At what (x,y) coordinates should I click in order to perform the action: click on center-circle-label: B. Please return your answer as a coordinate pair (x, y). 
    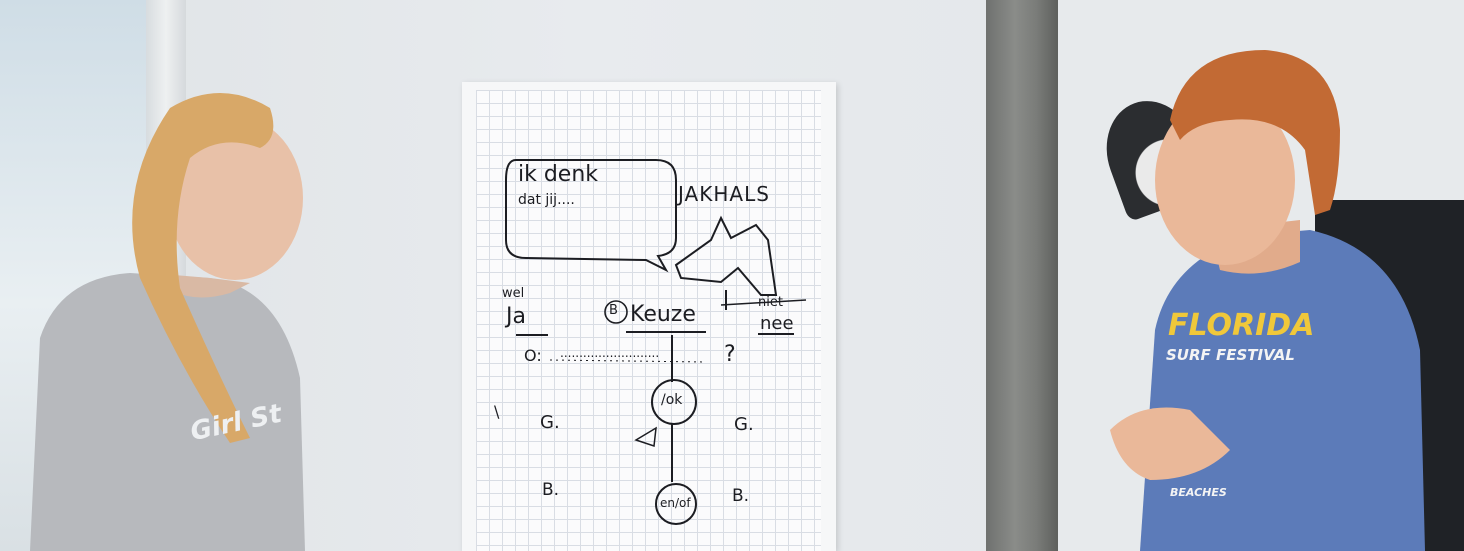
    Looking at the image, I should click on (613, 310).